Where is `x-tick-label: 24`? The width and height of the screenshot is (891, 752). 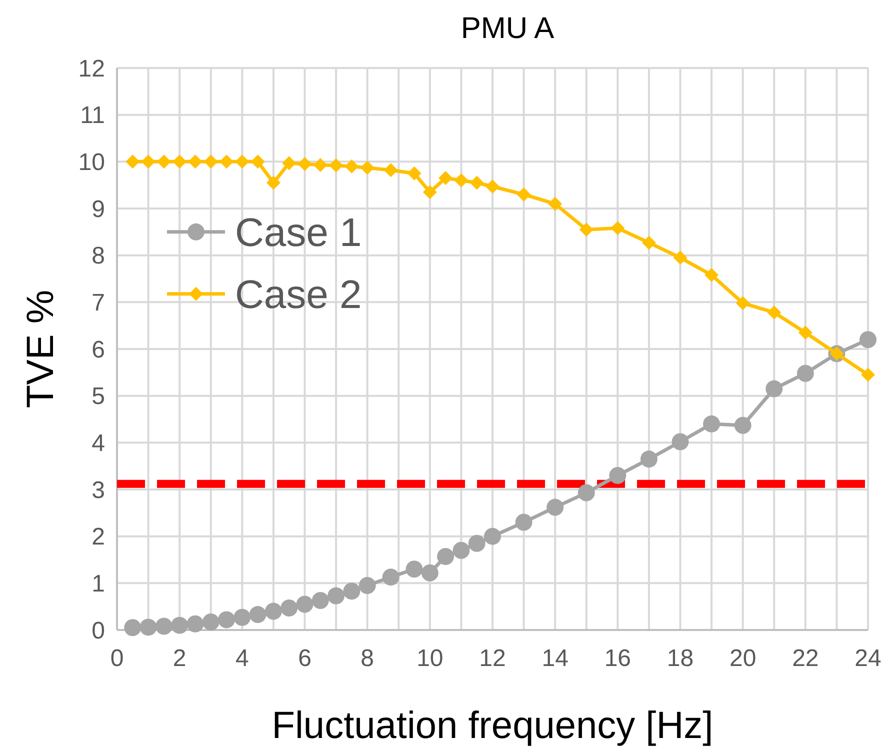 x-tick-label: 24 is located at coordinates (868, 658).